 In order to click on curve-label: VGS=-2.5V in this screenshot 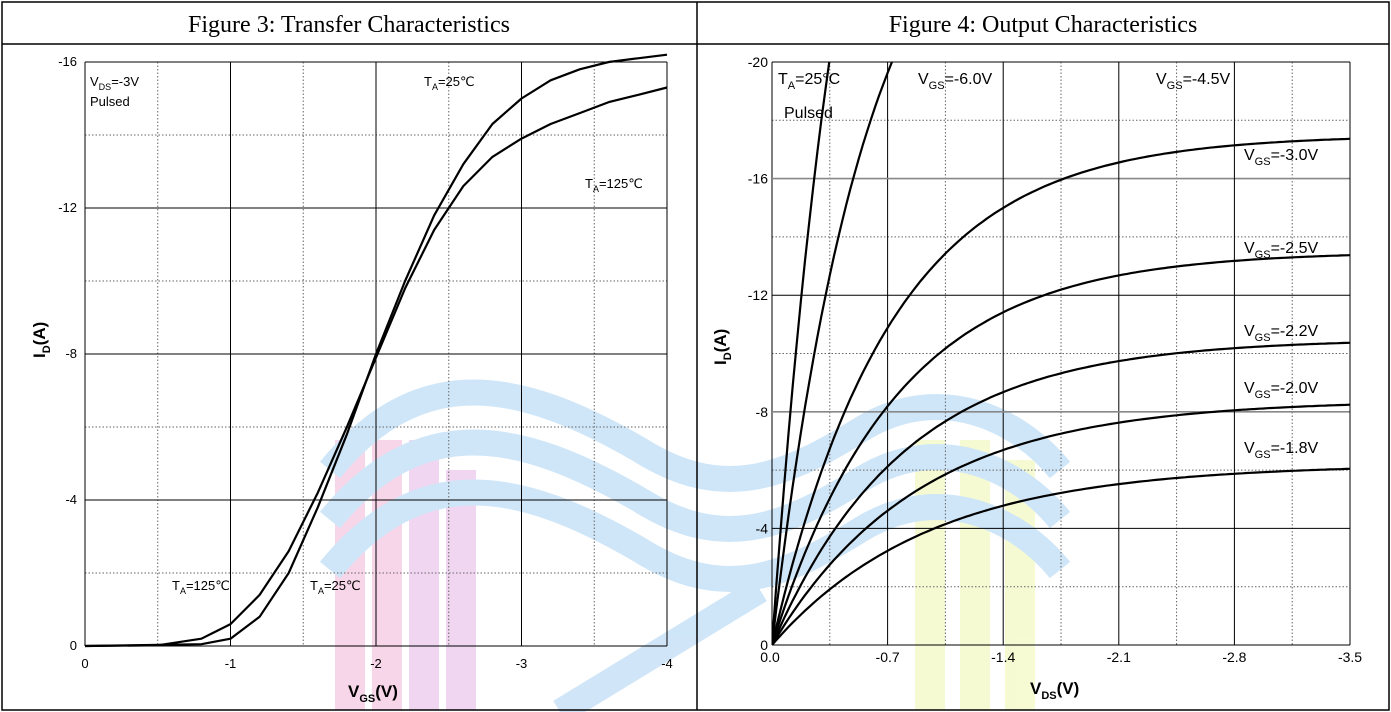, I will do `click(1281, 250)`.